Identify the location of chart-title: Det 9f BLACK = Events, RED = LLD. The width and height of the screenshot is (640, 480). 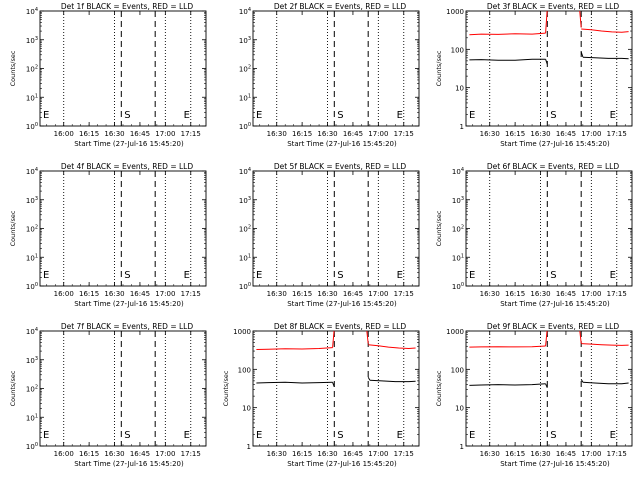
(553, 326).